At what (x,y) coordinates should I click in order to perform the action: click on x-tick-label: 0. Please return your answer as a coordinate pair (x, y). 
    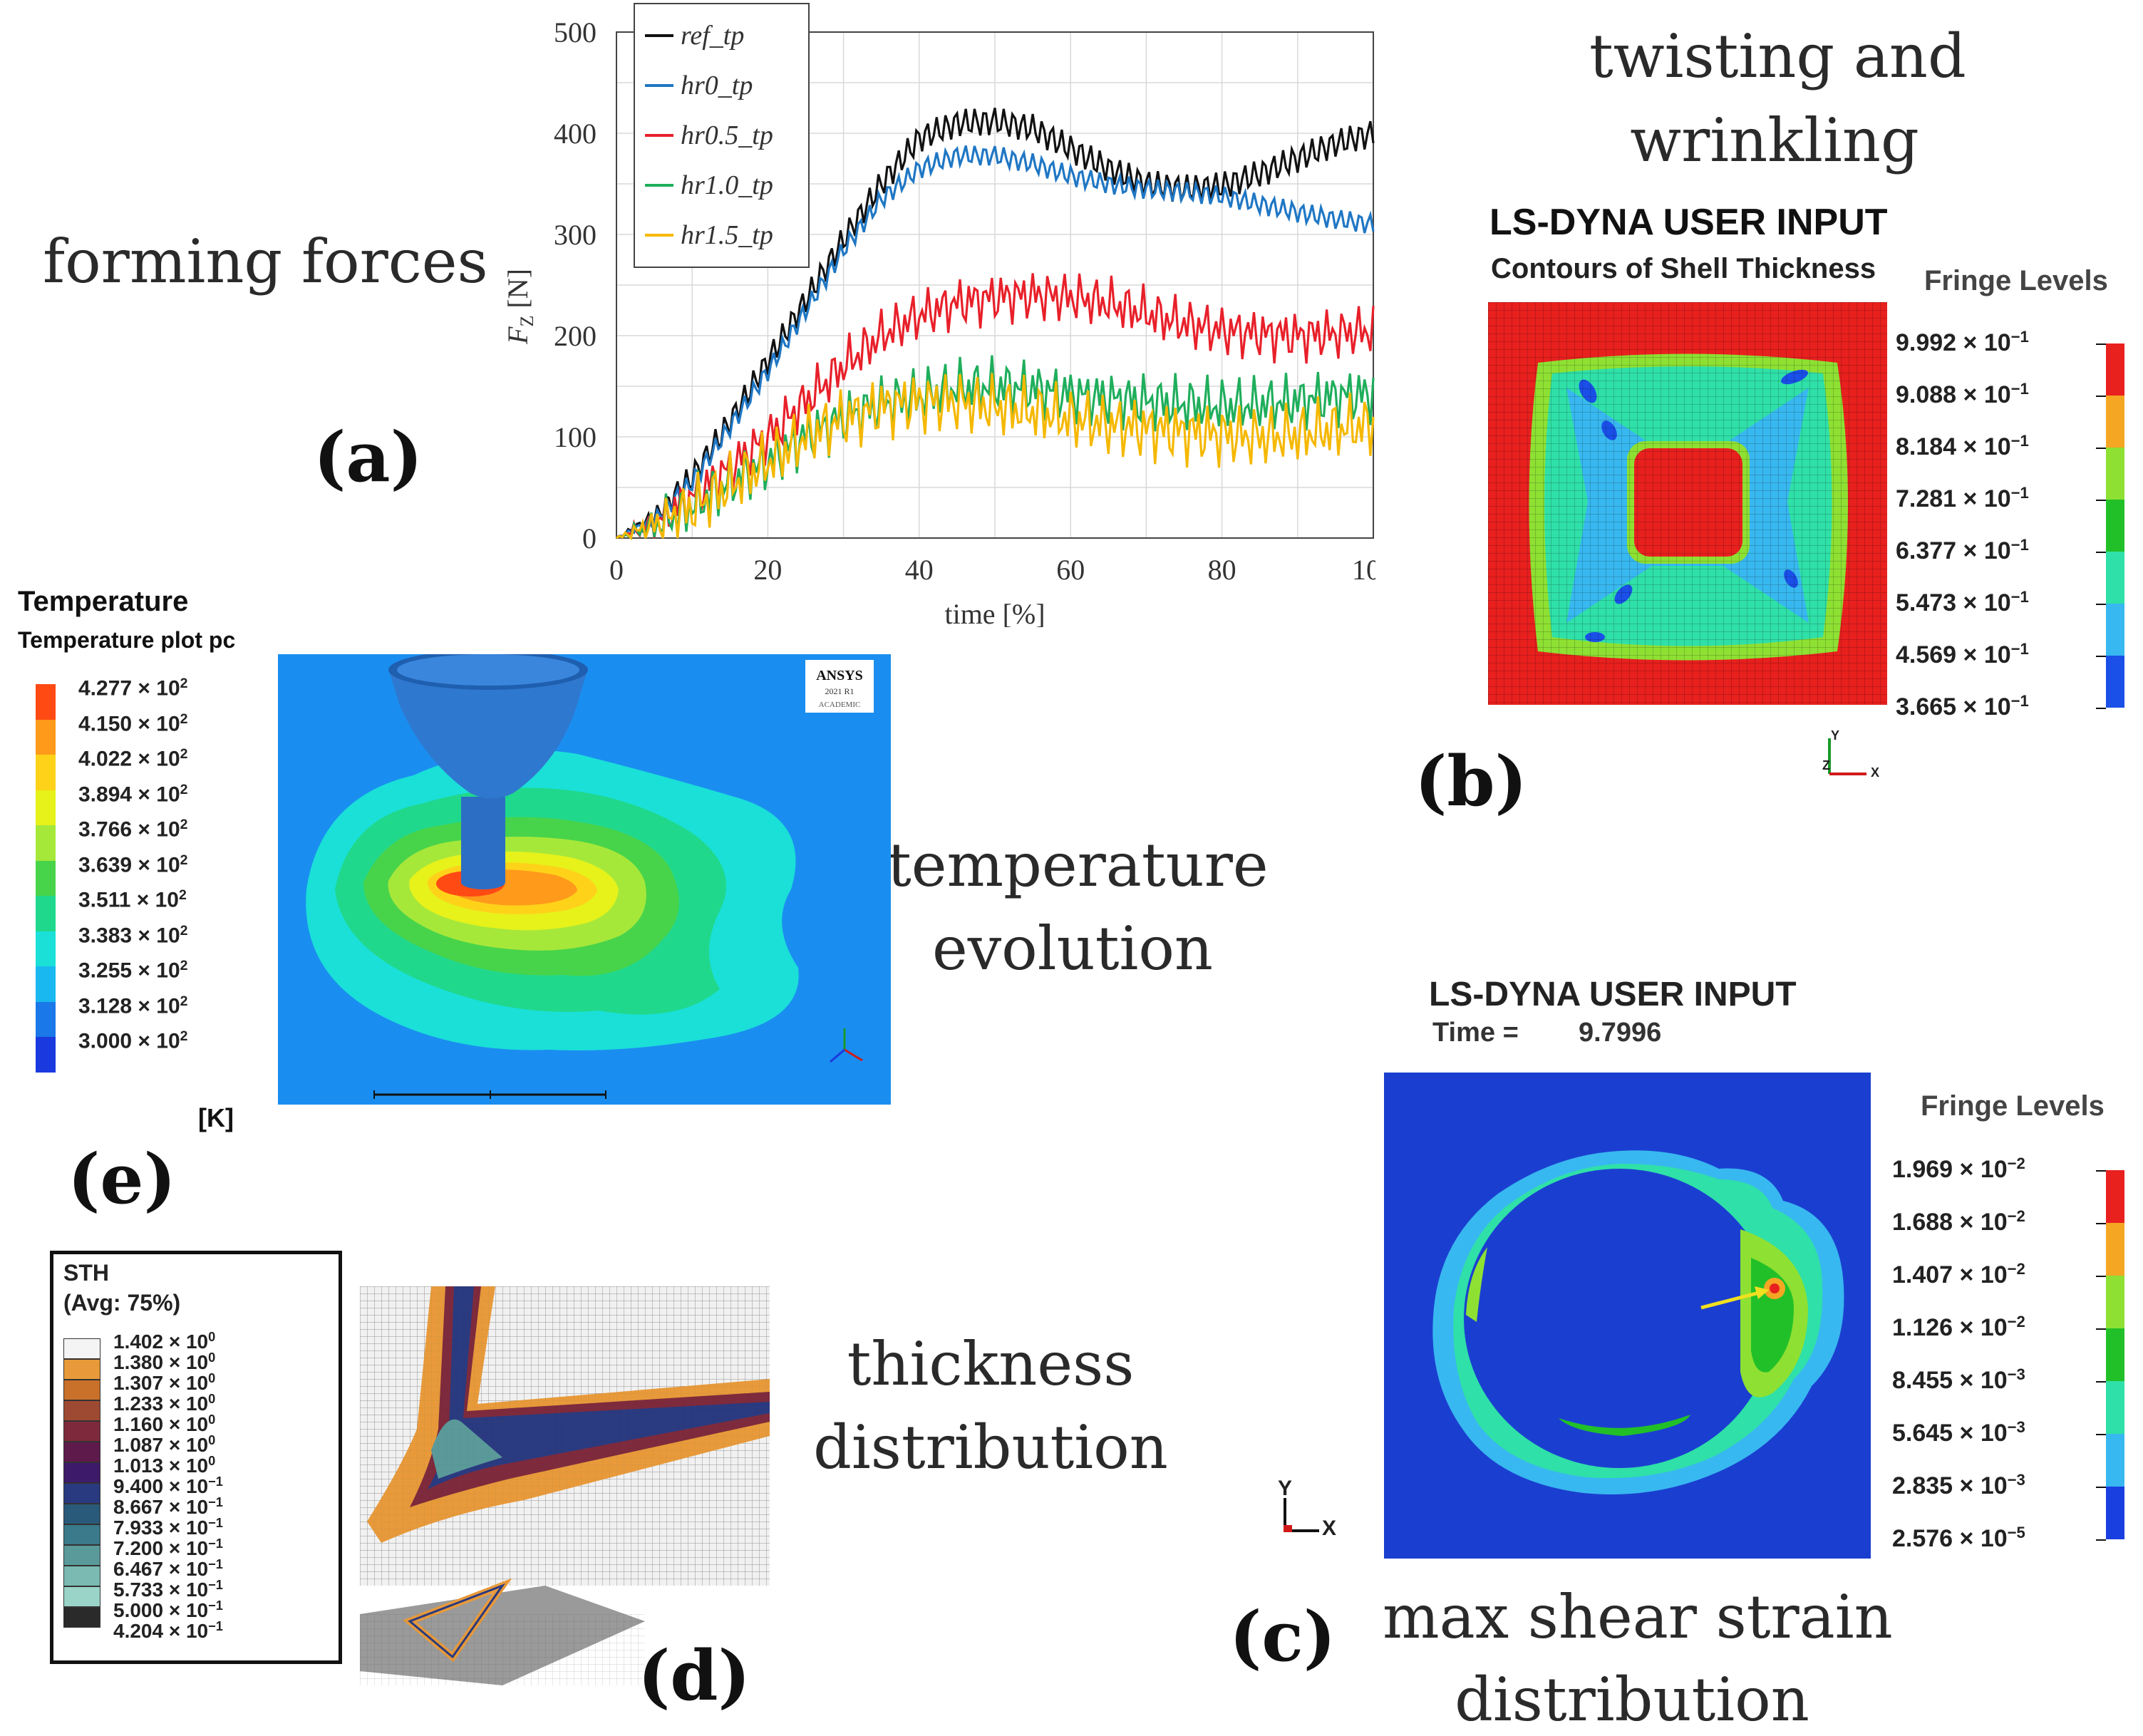
    Looking at the image, I should click on (616, 570).